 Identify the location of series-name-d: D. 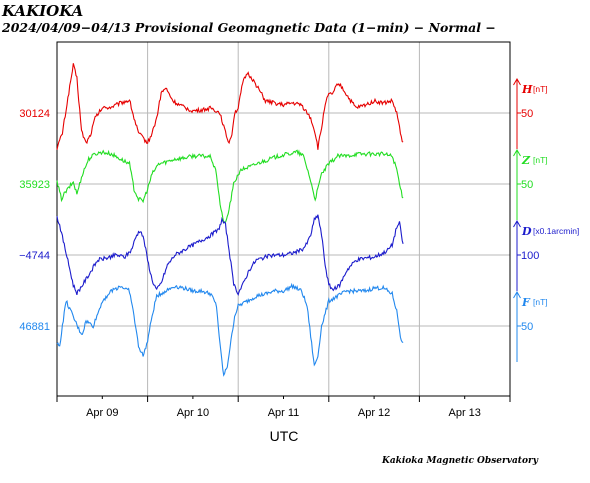
(526, 231).